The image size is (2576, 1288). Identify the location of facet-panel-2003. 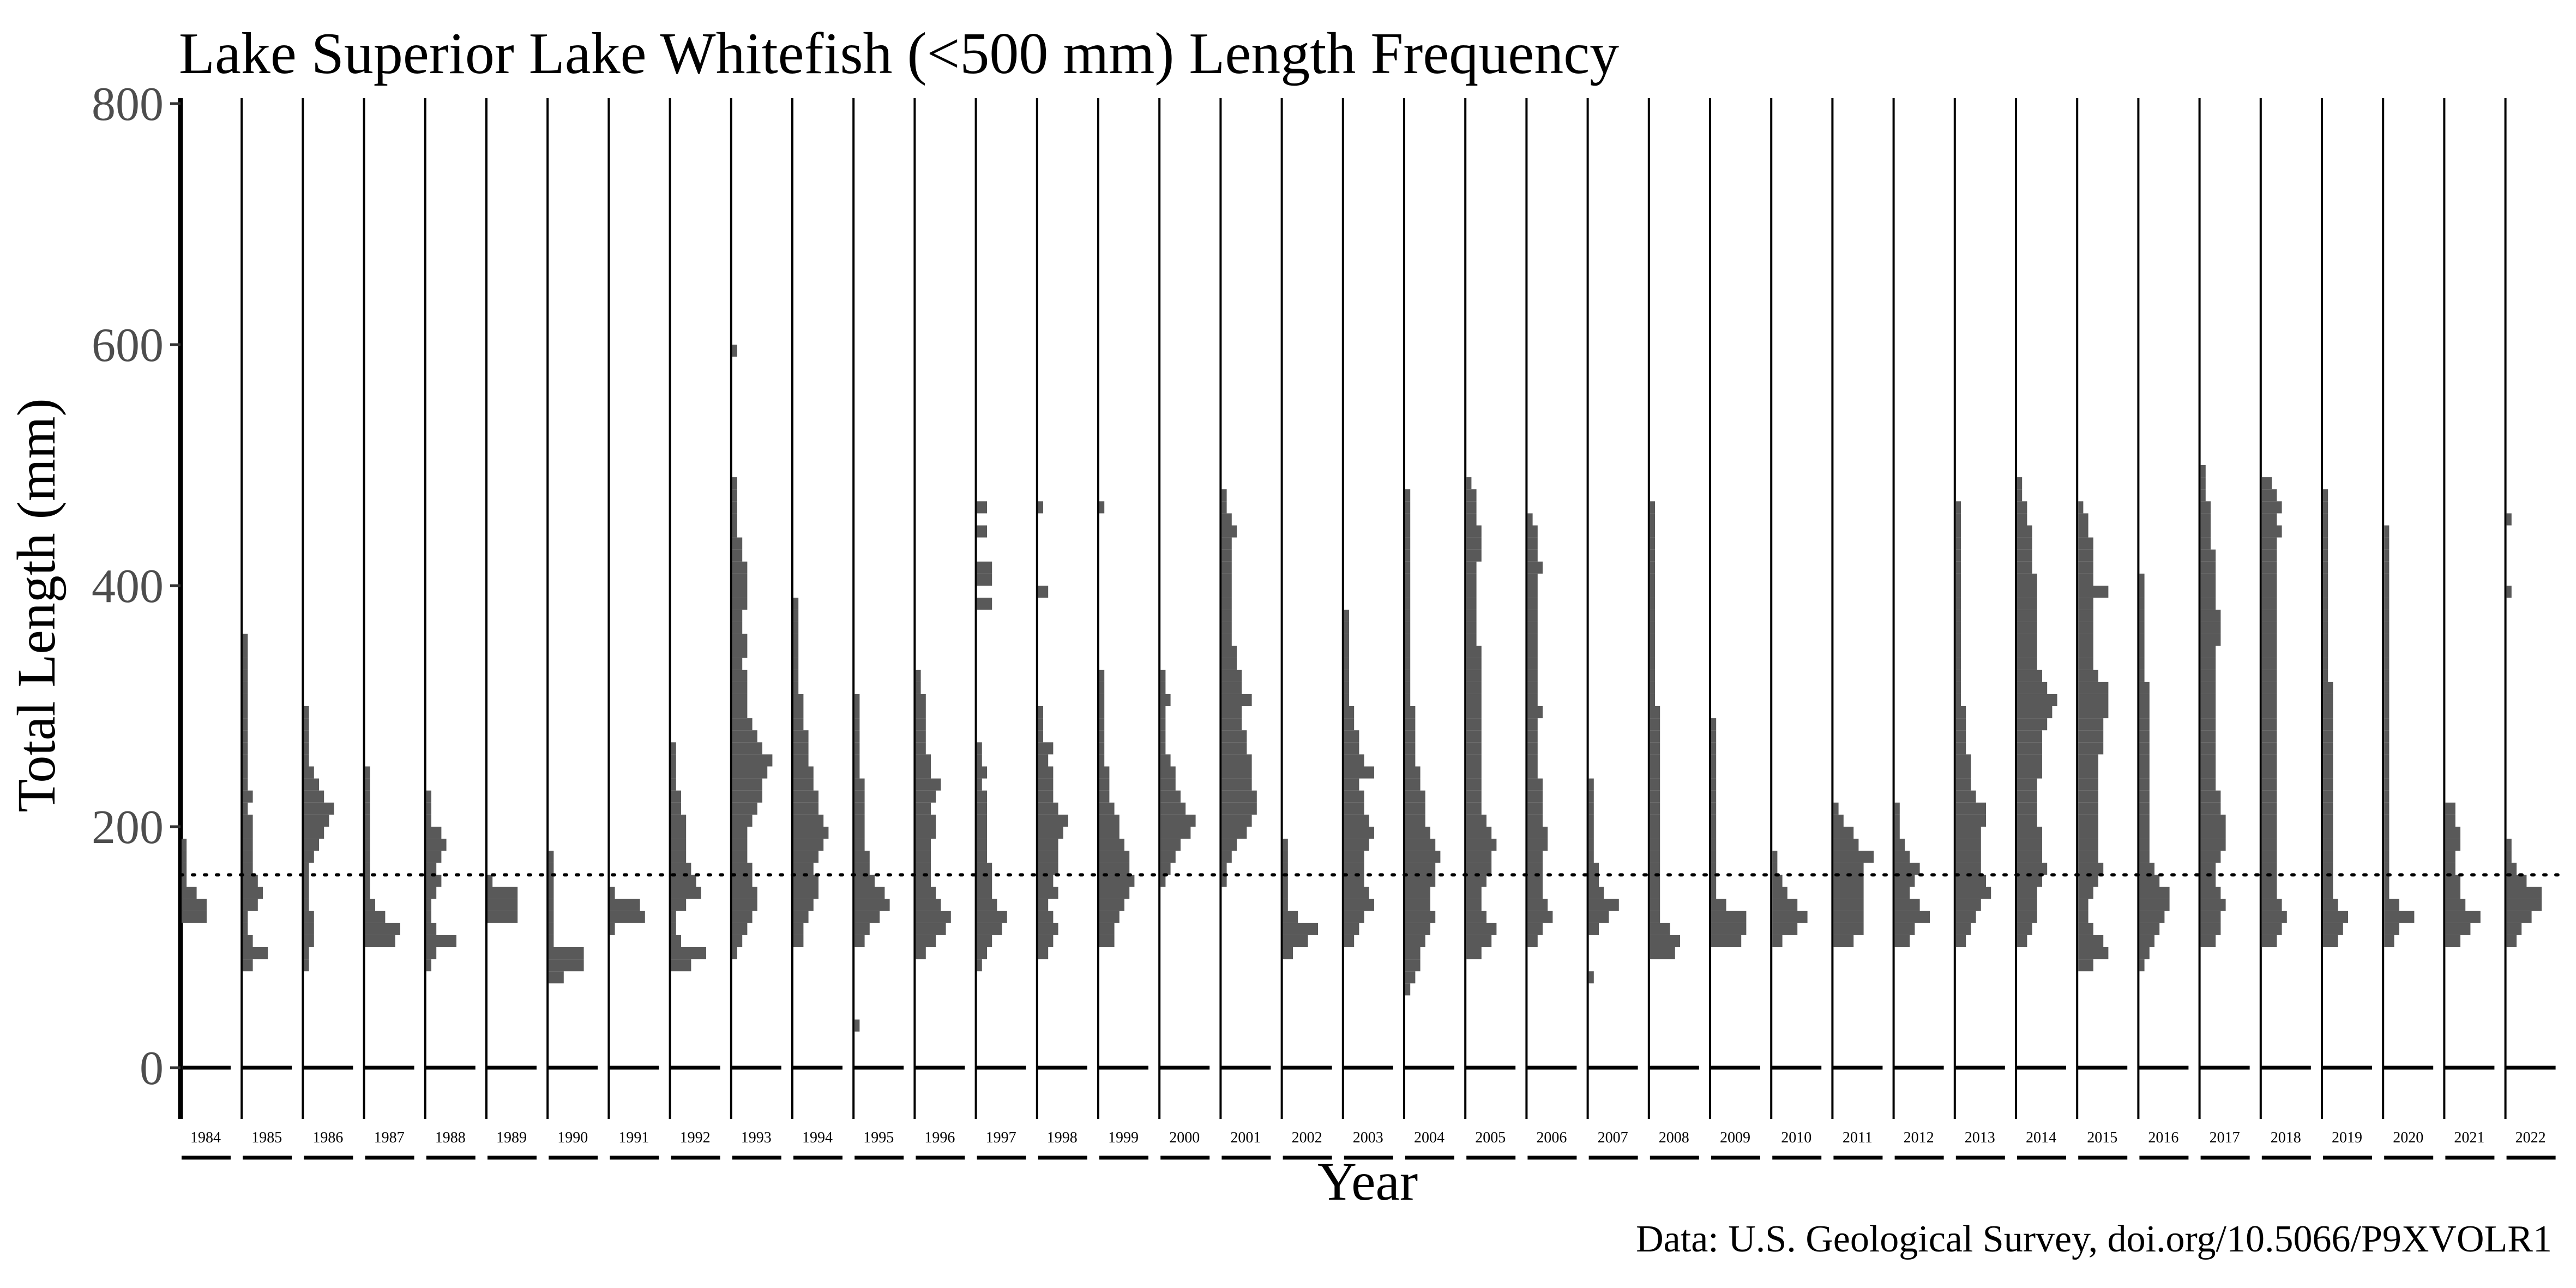
(1367, 608).